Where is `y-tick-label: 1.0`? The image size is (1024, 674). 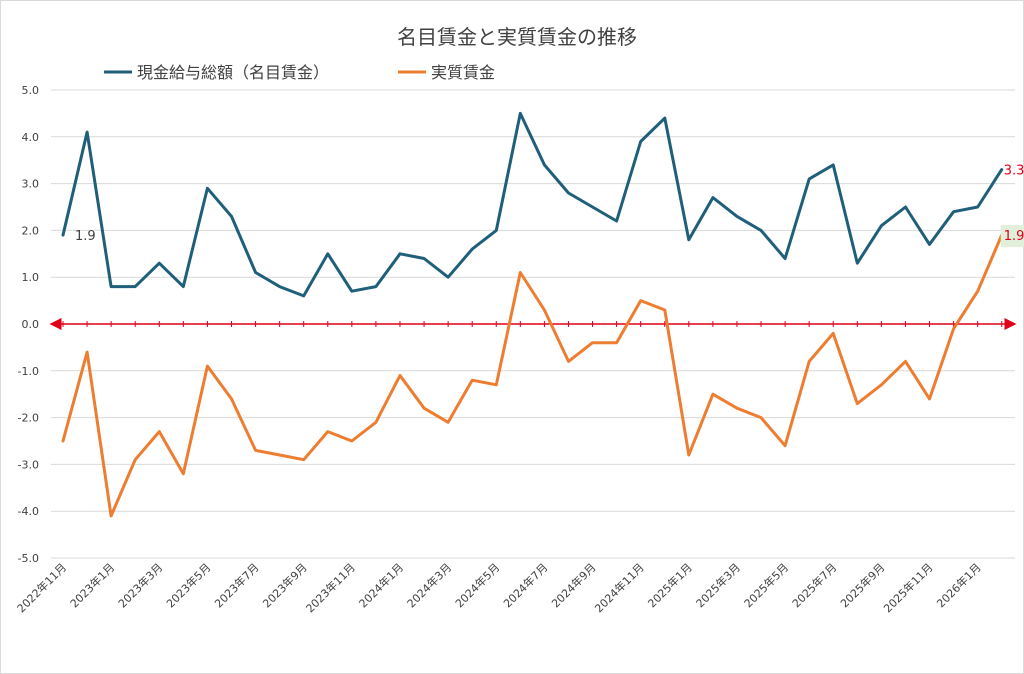
y-tick-label: 1.0 is located at coordinates (31, 277).